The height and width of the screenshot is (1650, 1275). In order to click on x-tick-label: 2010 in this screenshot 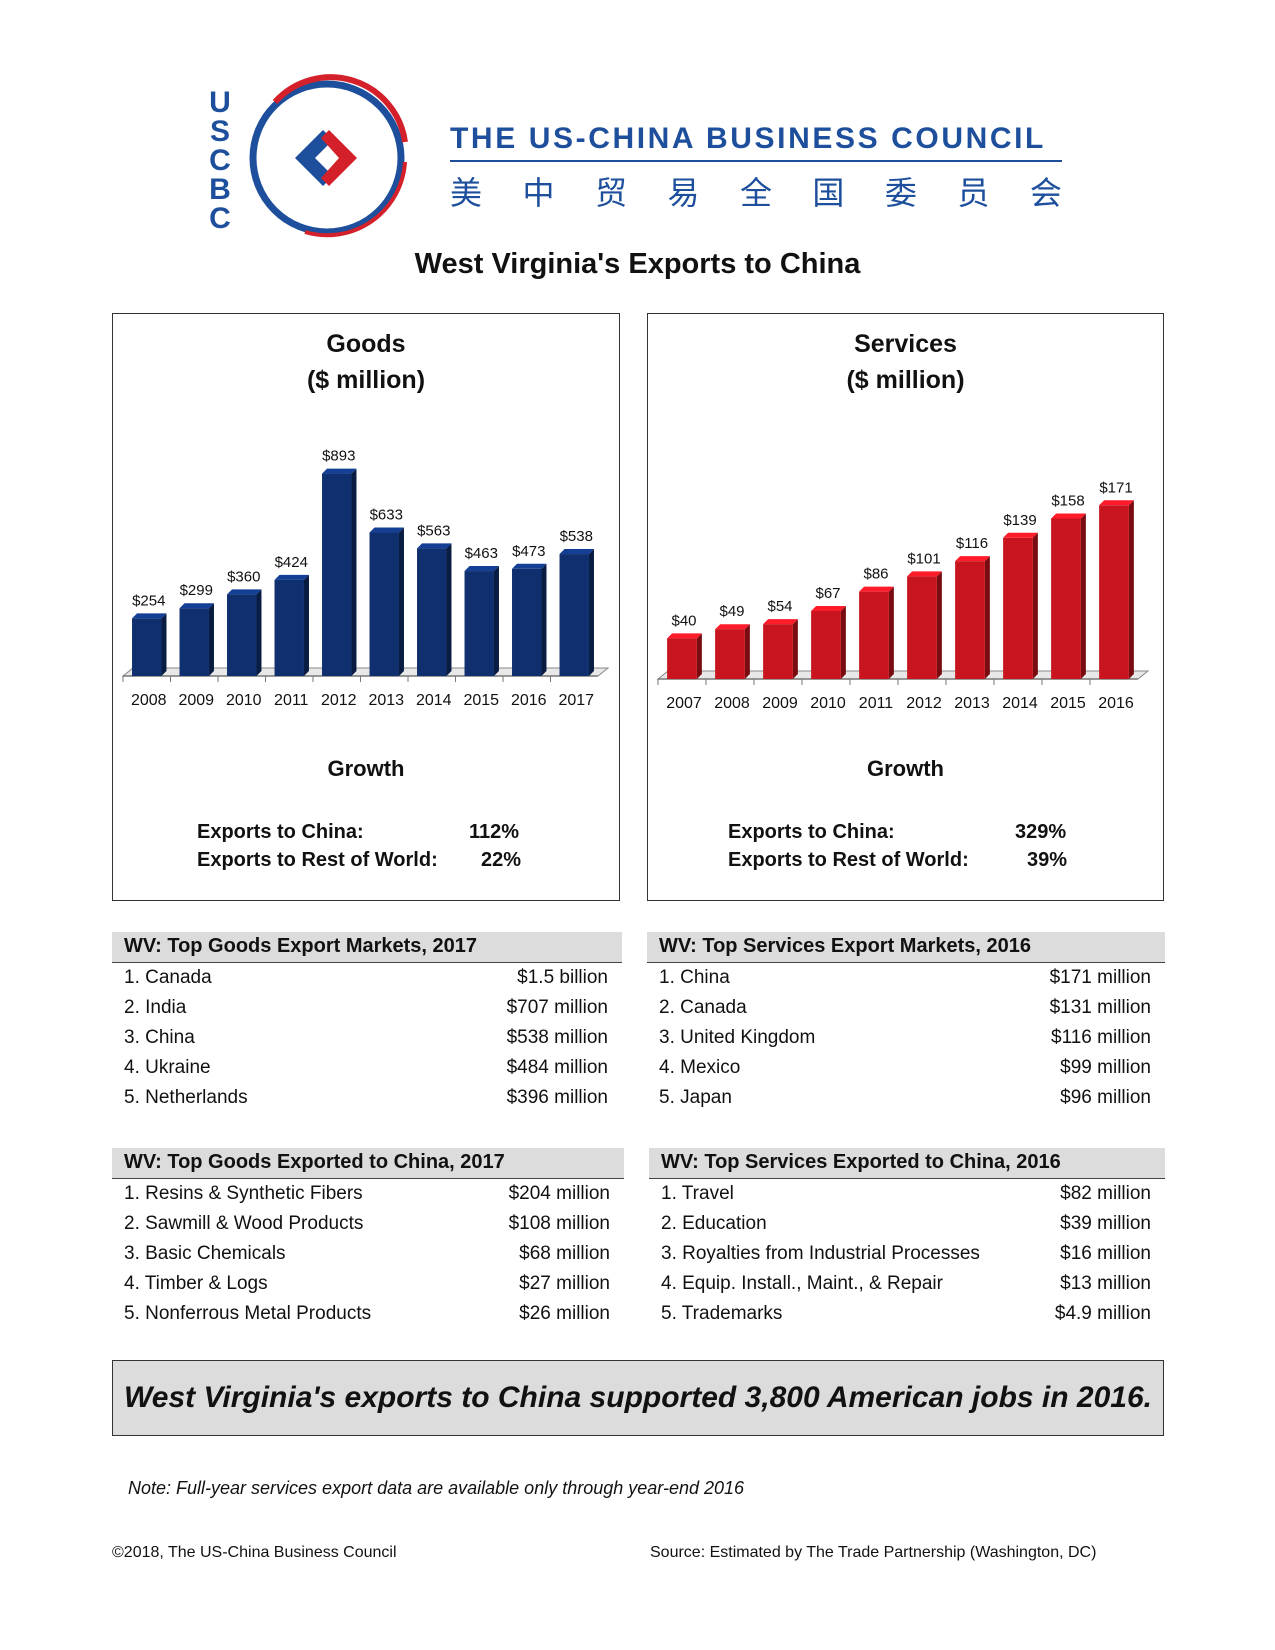, I will do `click(244, 700)`.